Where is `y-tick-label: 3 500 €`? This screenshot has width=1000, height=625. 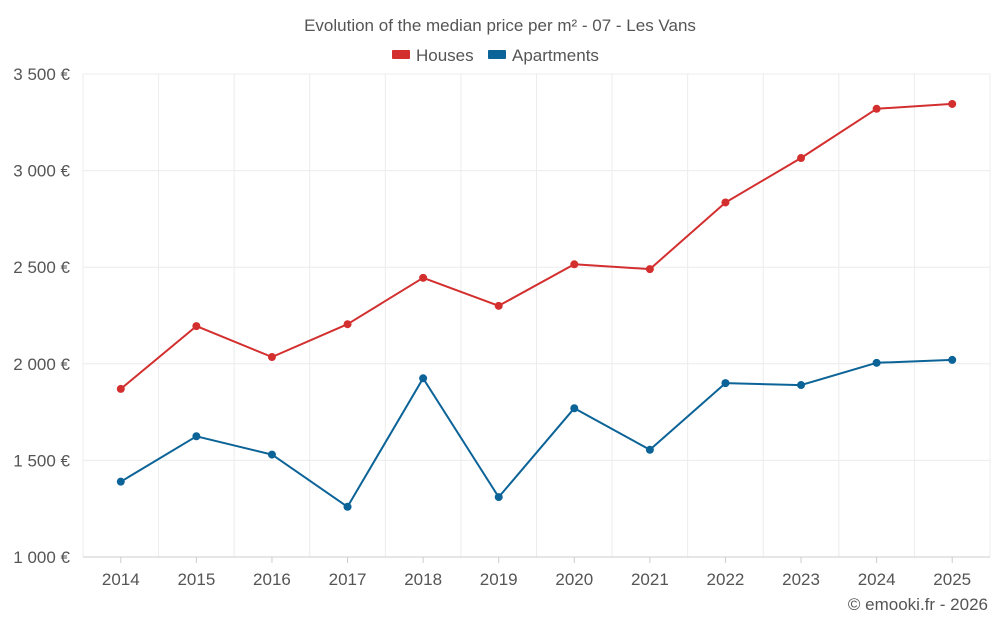
y-tick-label: 3 500 € is located at coordinates (41, 74).